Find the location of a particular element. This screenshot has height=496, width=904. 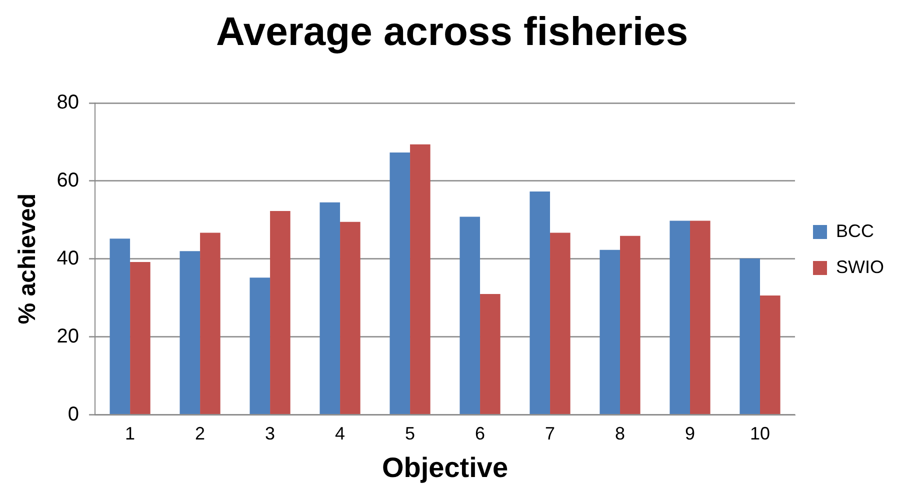

y-tick-label: 0 is located at coordinates (74, 414).